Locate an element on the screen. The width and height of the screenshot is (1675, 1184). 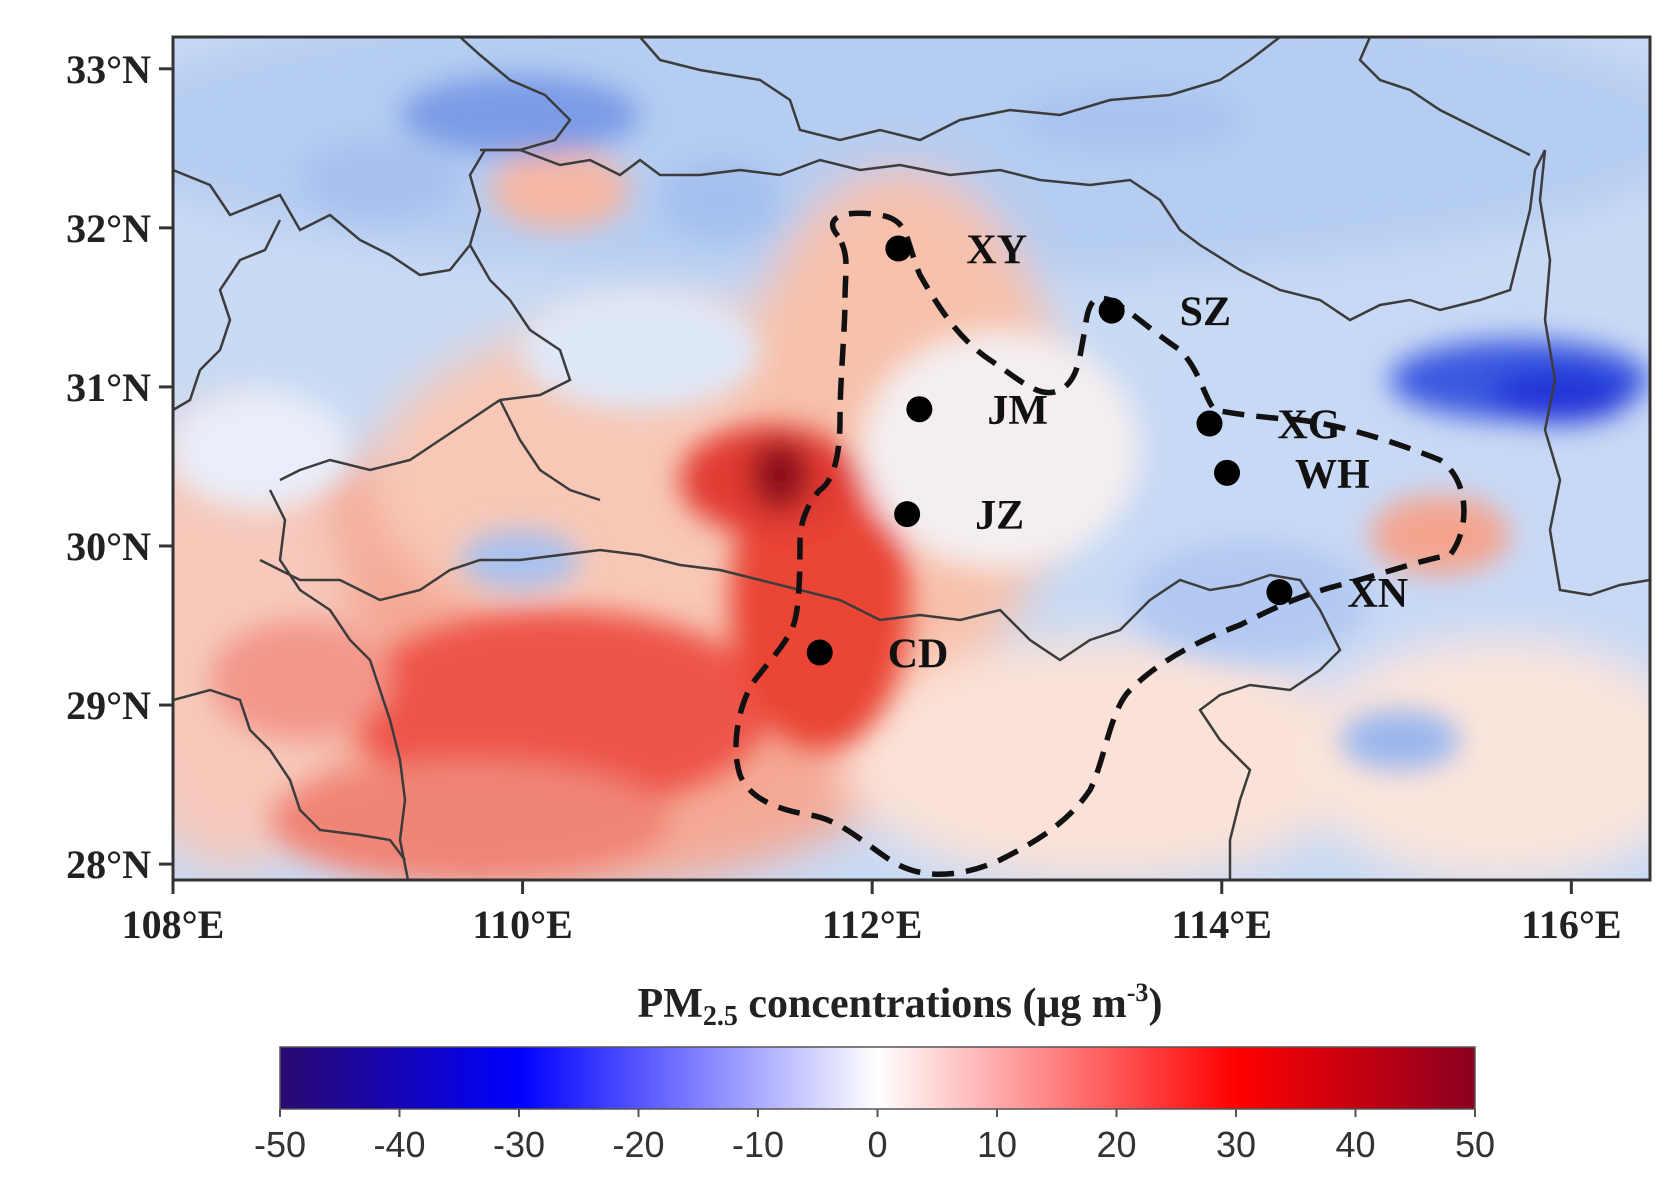
colorbar-tick-label: -10 is located at coordinates (758, 1144).